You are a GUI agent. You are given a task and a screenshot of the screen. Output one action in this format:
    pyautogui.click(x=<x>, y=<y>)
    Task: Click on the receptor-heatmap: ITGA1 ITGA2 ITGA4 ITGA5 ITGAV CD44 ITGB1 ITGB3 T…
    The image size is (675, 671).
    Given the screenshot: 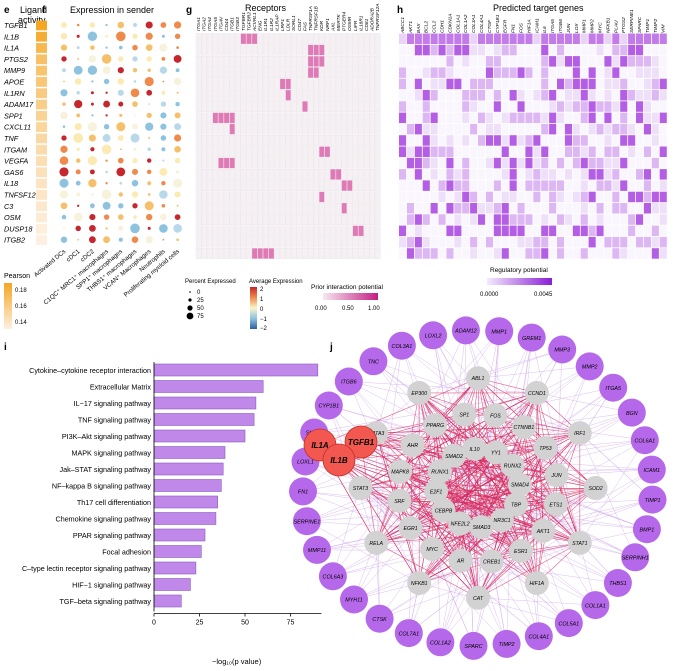 What is the action you would take?
    pyautogui.click(x=288, y=131)
    